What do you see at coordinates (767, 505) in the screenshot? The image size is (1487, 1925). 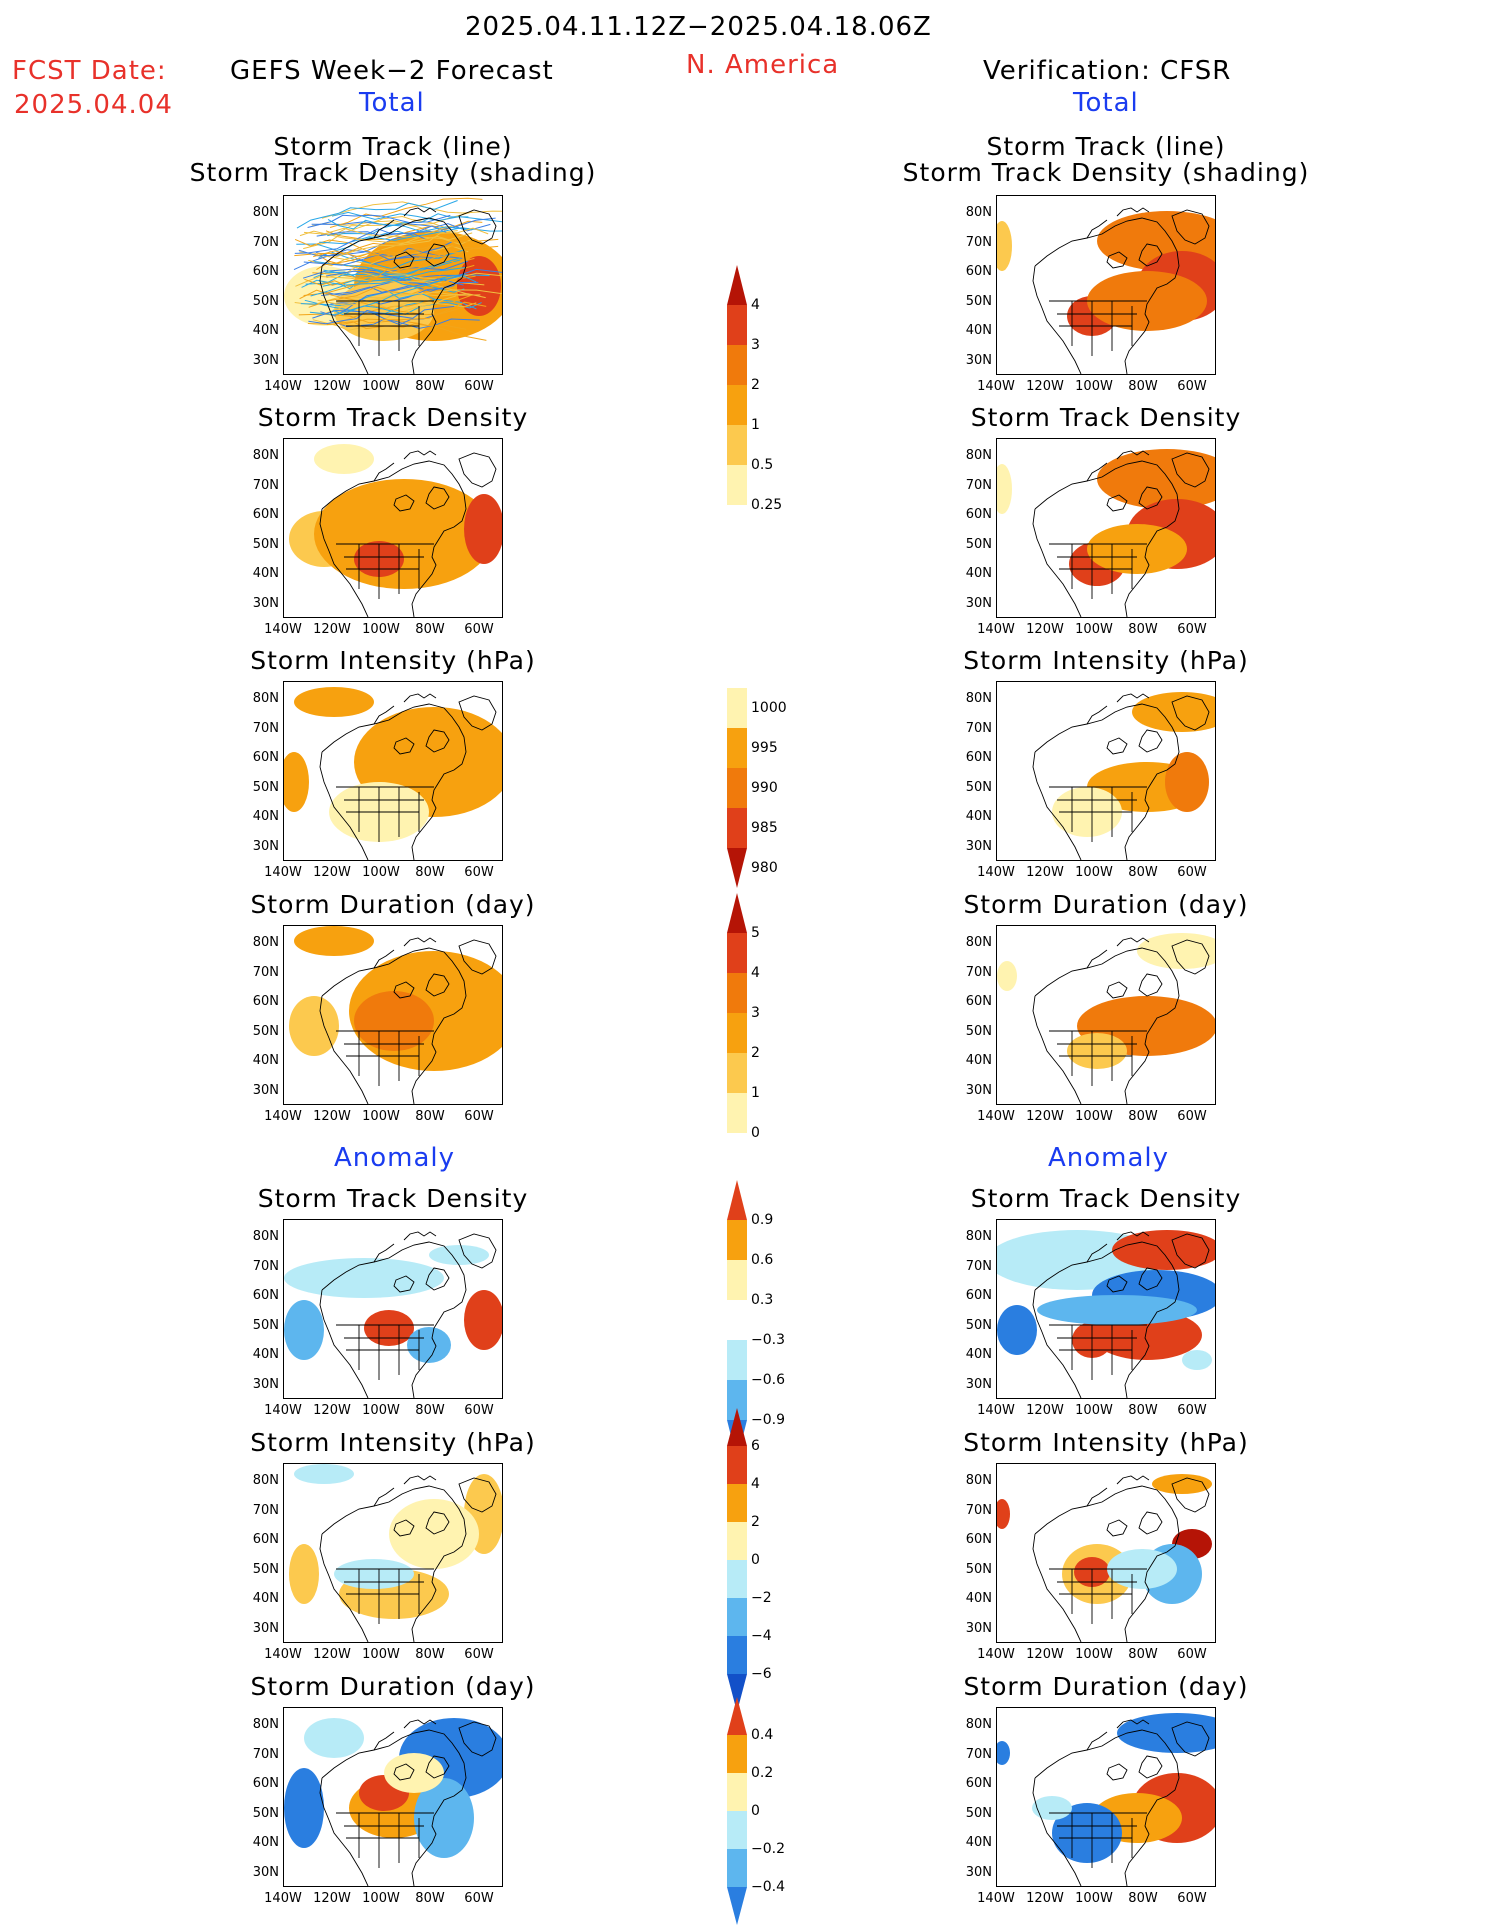 I see `colorbar-tick-label: 0.25` at bounding box center [767, 505].